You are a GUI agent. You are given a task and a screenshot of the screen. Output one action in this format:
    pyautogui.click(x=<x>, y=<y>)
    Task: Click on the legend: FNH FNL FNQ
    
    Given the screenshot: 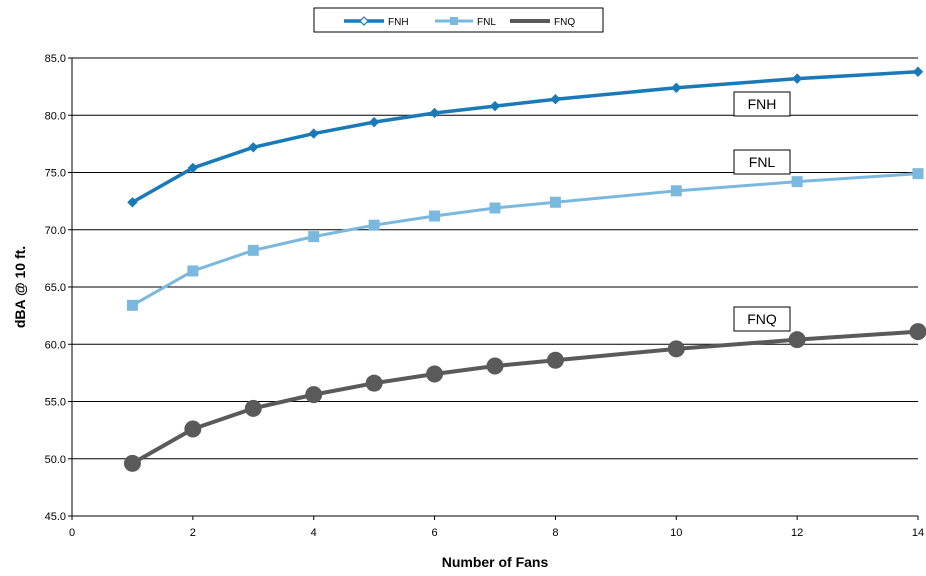 What is the action you would take?
    pyautogui.click(x=458, y=20)
    